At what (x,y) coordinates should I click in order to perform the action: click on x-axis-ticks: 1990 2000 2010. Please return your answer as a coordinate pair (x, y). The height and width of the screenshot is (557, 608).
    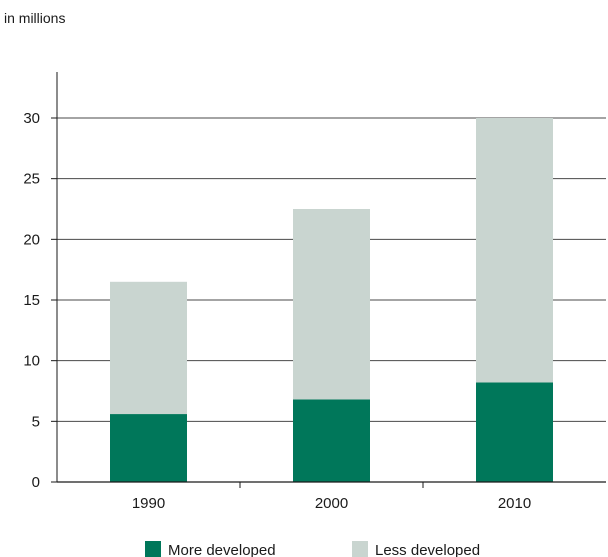
    Looking at the image, I should click on (331, 497).